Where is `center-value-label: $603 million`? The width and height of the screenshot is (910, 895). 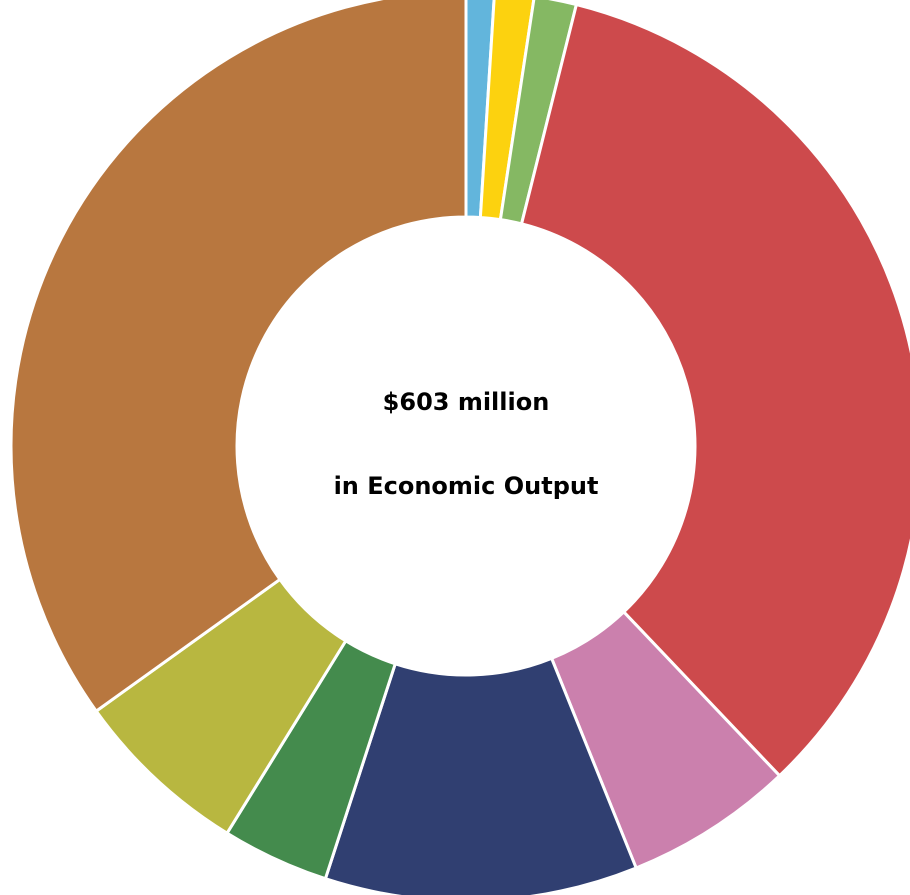
center-value-label: $603 million is located at coordinates (466, 402).